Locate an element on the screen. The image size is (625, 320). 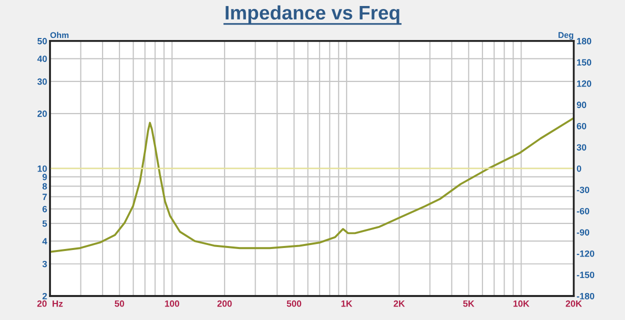
y2-axis-title: Deg is located at coordinates (566, 36).